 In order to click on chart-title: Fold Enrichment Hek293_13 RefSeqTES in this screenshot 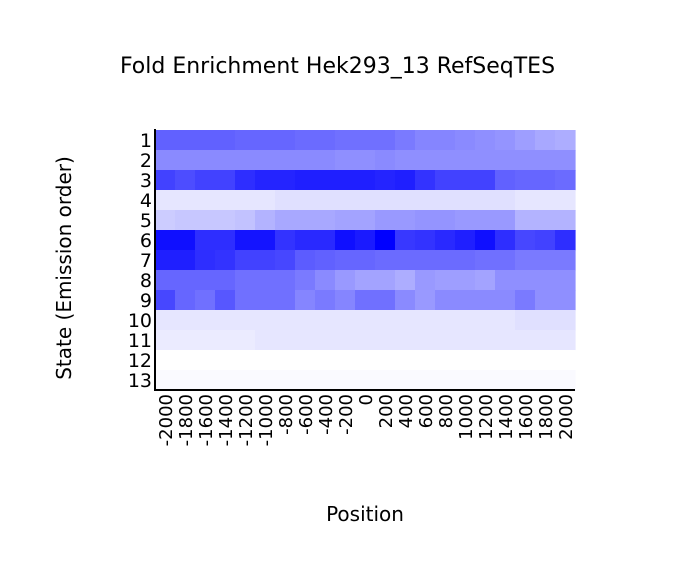, I will do `click(337, 66)`.